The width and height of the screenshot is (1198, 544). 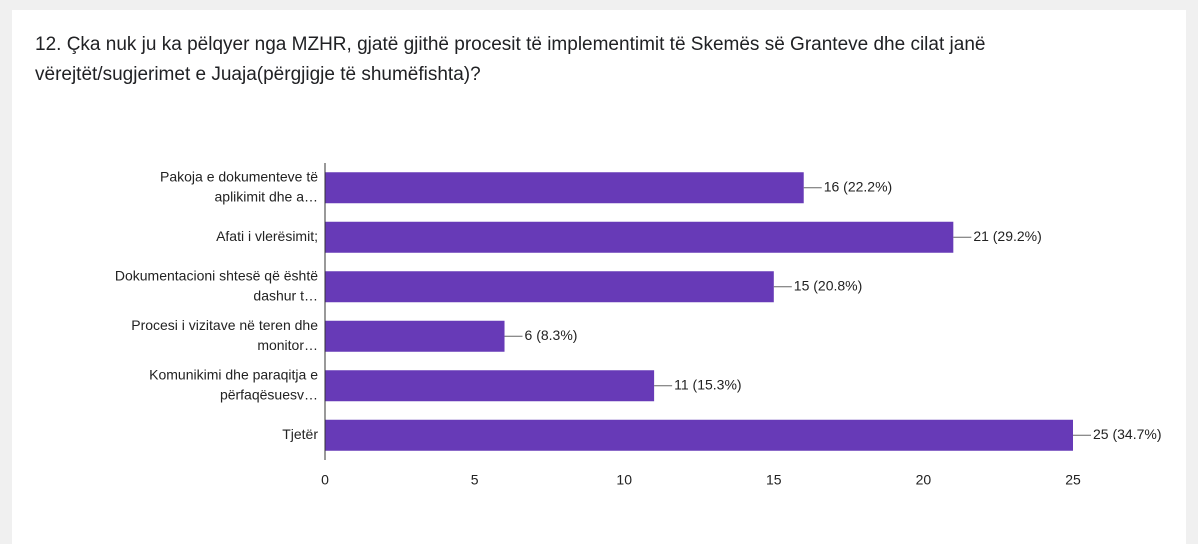 I want to click on value-label: 16 (22.2%), so click(x=858, y=186).